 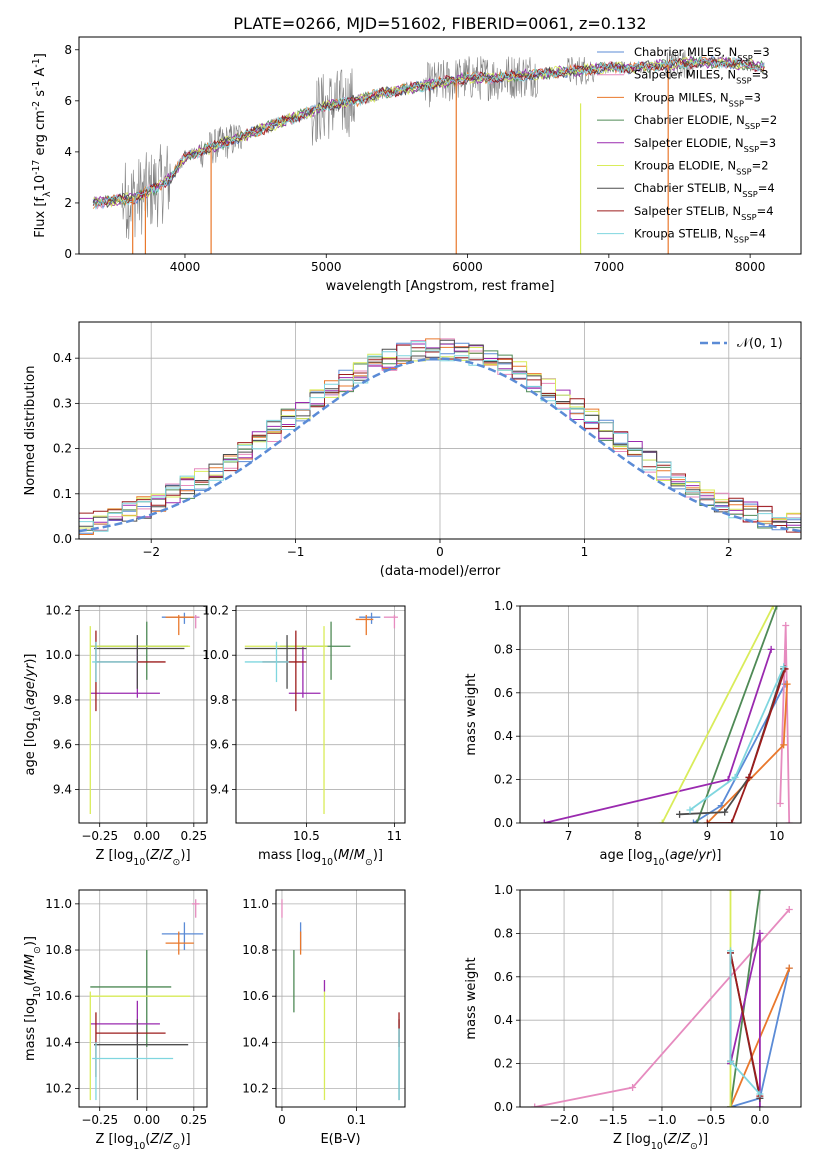 I want to click on x-tick-label: 11, so click(x=394, y=836).